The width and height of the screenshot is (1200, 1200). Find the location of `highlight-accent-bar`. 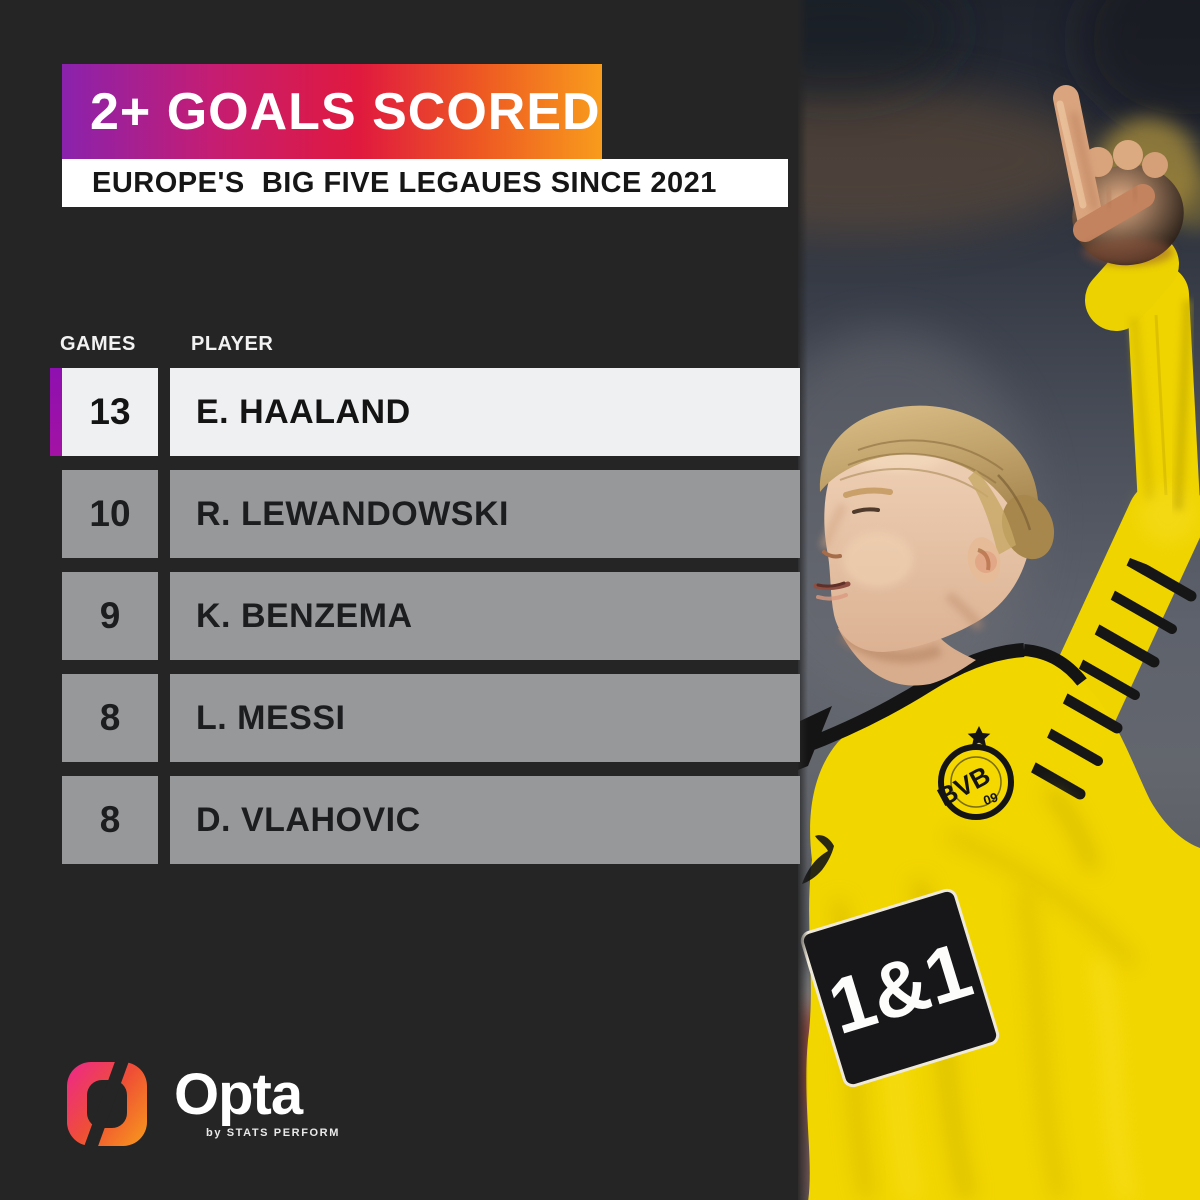

highlight-accent-bar is located at coordinates (56, 412).